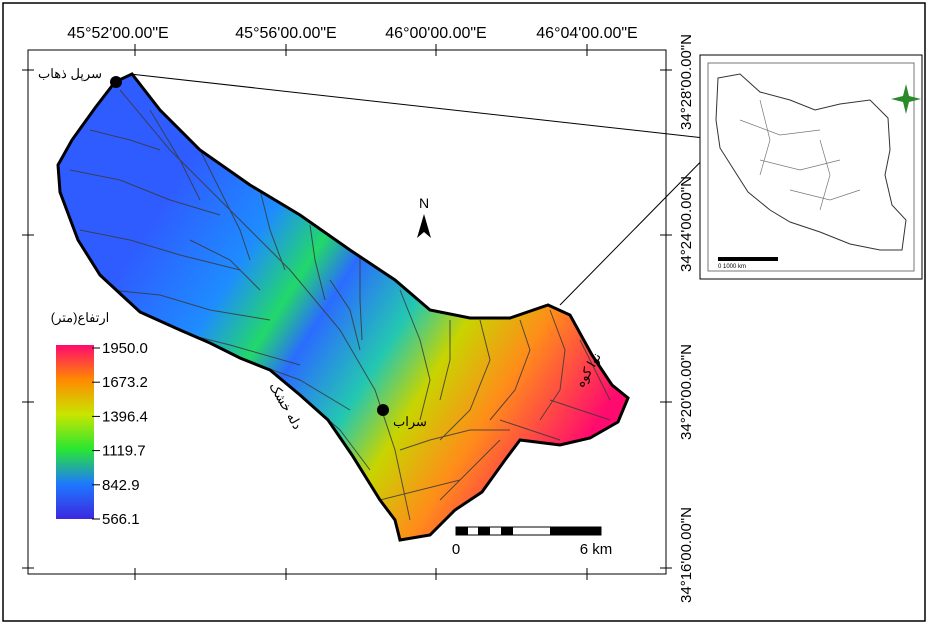 The width and height of the screenshot is (928, 624). I want to click on iran-outline, so click(811, 162).